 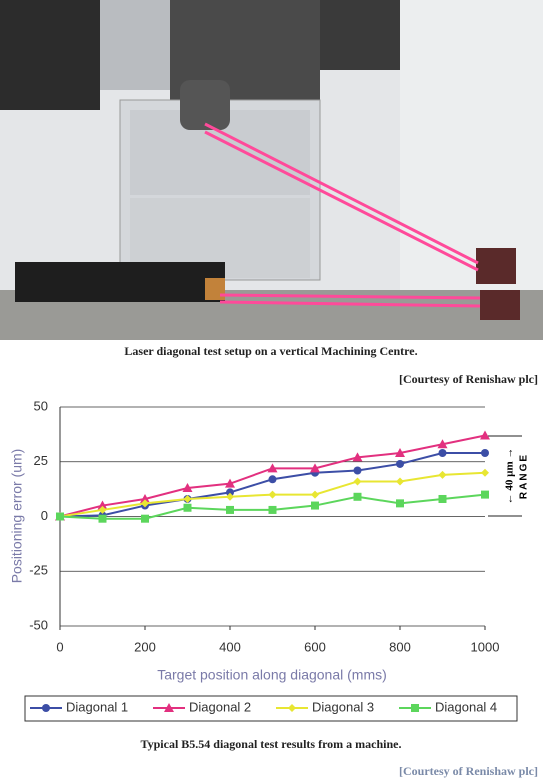 What do you see at coordinates (97, 706) in the screenshot?
I see `legend-label: Diagonal 1` at bounding box center [97, 706].